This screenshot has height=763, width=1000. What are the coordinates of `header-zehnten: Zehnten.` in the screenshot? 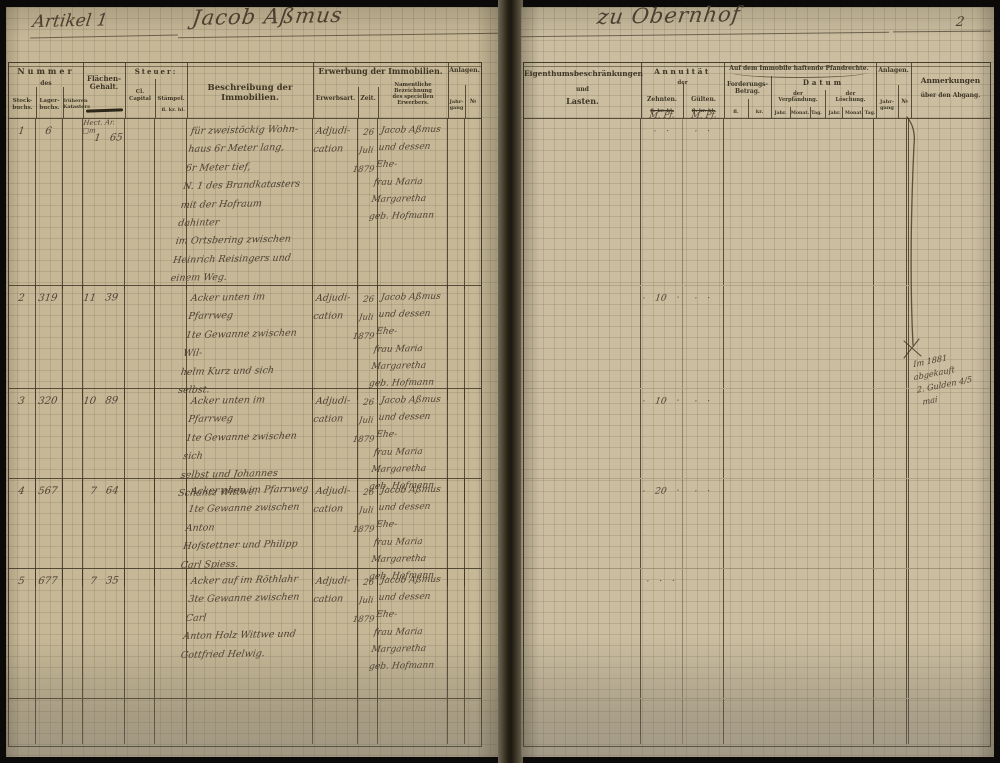 It's located at (662, 99).